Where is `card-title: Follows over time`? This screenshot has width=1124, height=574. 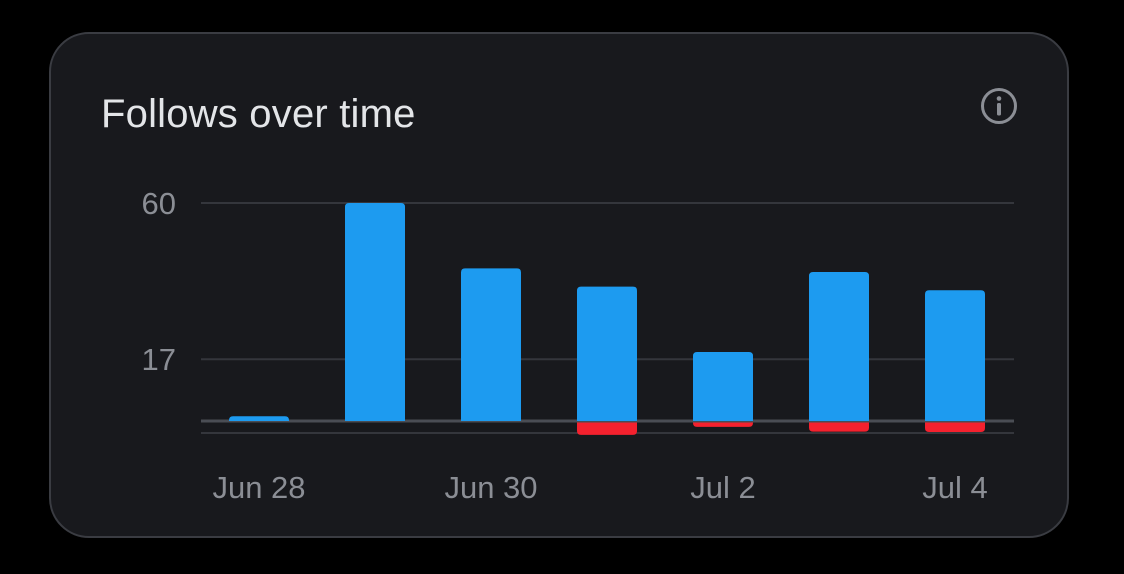 card-title: Follows over time is located at coordinates (258, 114).